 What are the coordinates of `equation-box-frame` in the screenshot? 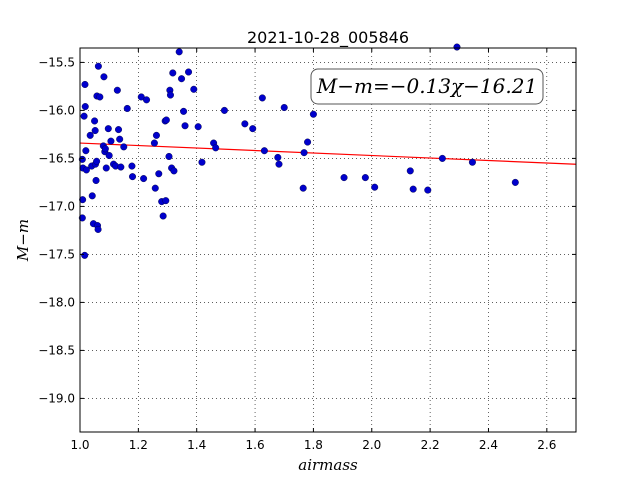 It's located at (427, 86).